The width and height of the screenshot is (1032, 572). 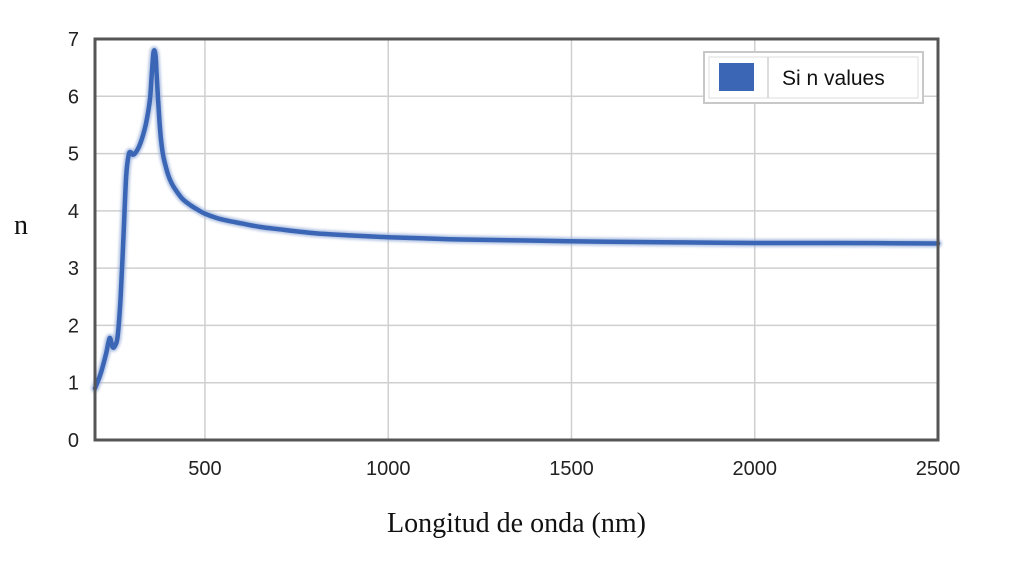 I want to click on y-tick-label: 3, so click(x=73, y=269).